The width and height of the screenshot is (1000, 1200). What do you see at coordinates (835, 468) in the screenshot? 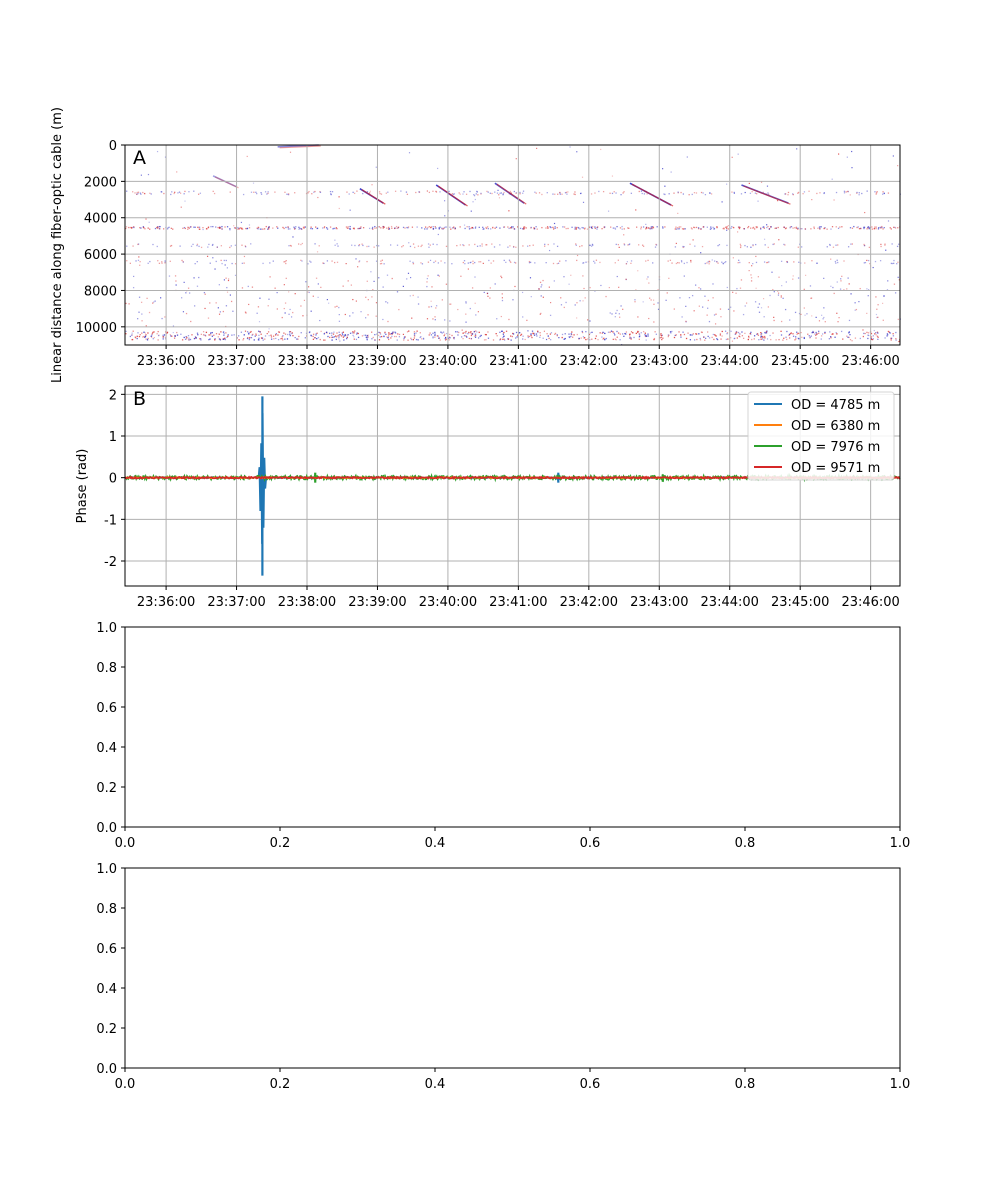
I see `legend-label: OD = 9571 m` at bounding box center [835, 468].